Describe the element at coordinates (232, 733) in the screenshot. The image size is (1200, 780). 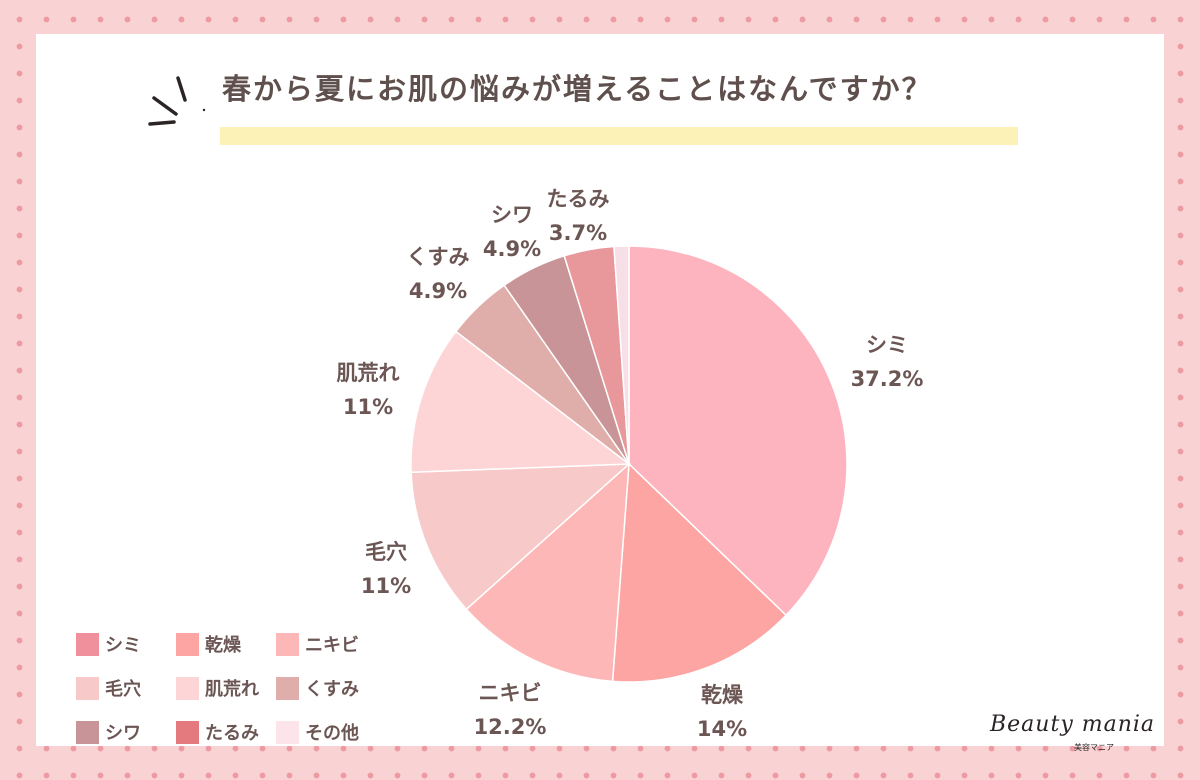
I see `legend-label: たるみ` at that location.